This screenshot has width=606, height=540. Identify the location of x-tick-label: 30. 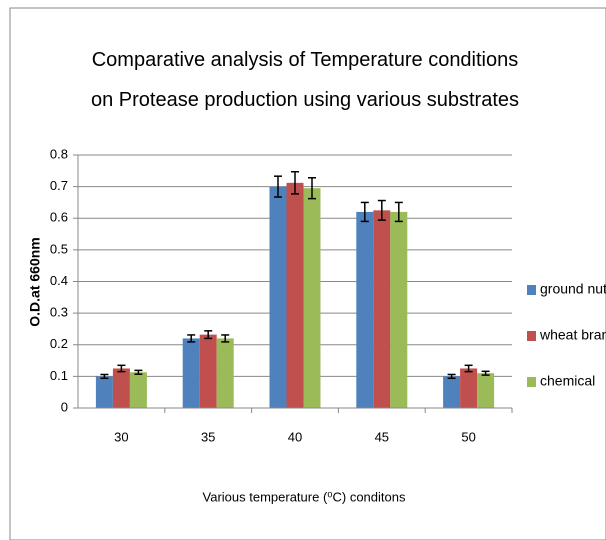
(121, 436).